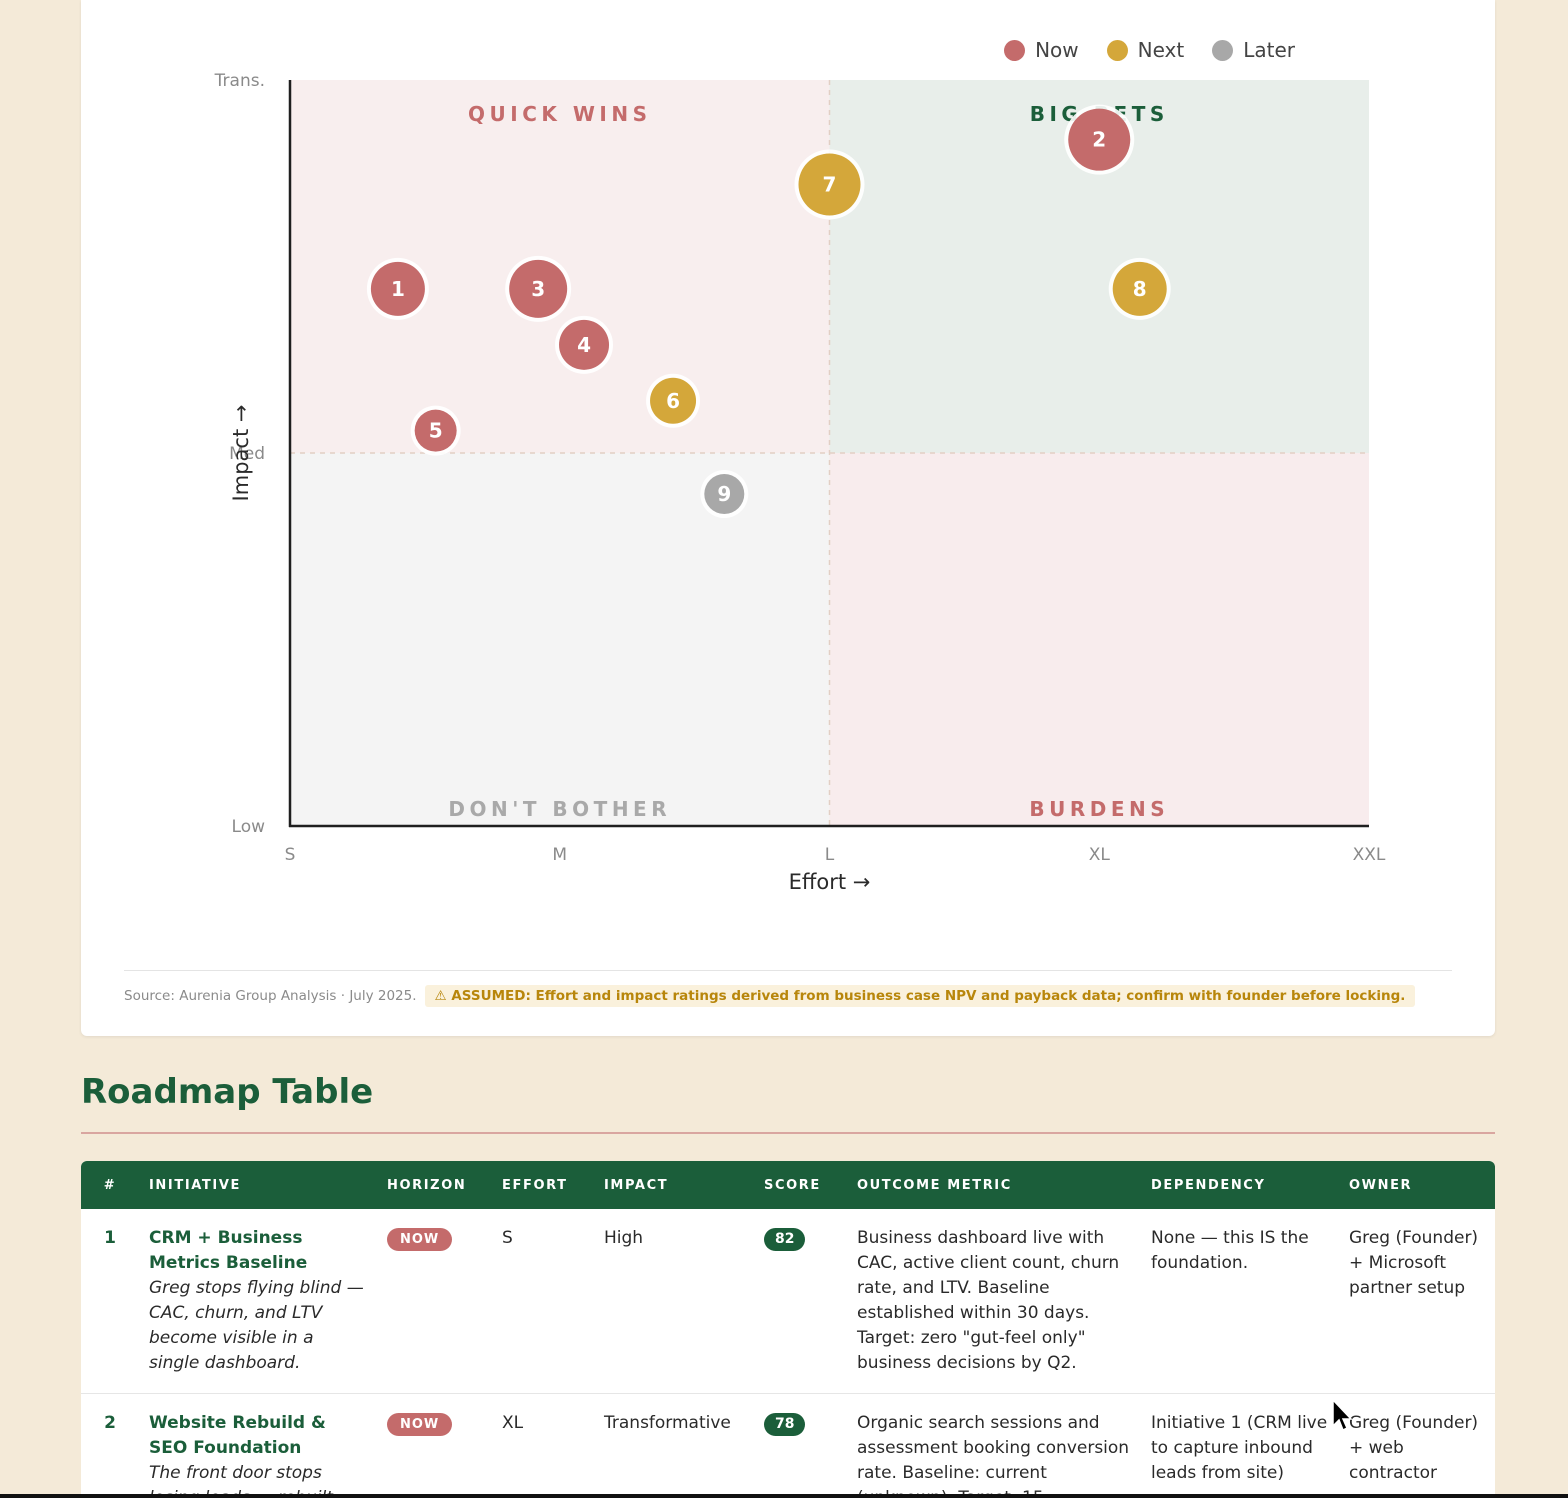  I want to click on legend-dot-next, so click(1117, 50).